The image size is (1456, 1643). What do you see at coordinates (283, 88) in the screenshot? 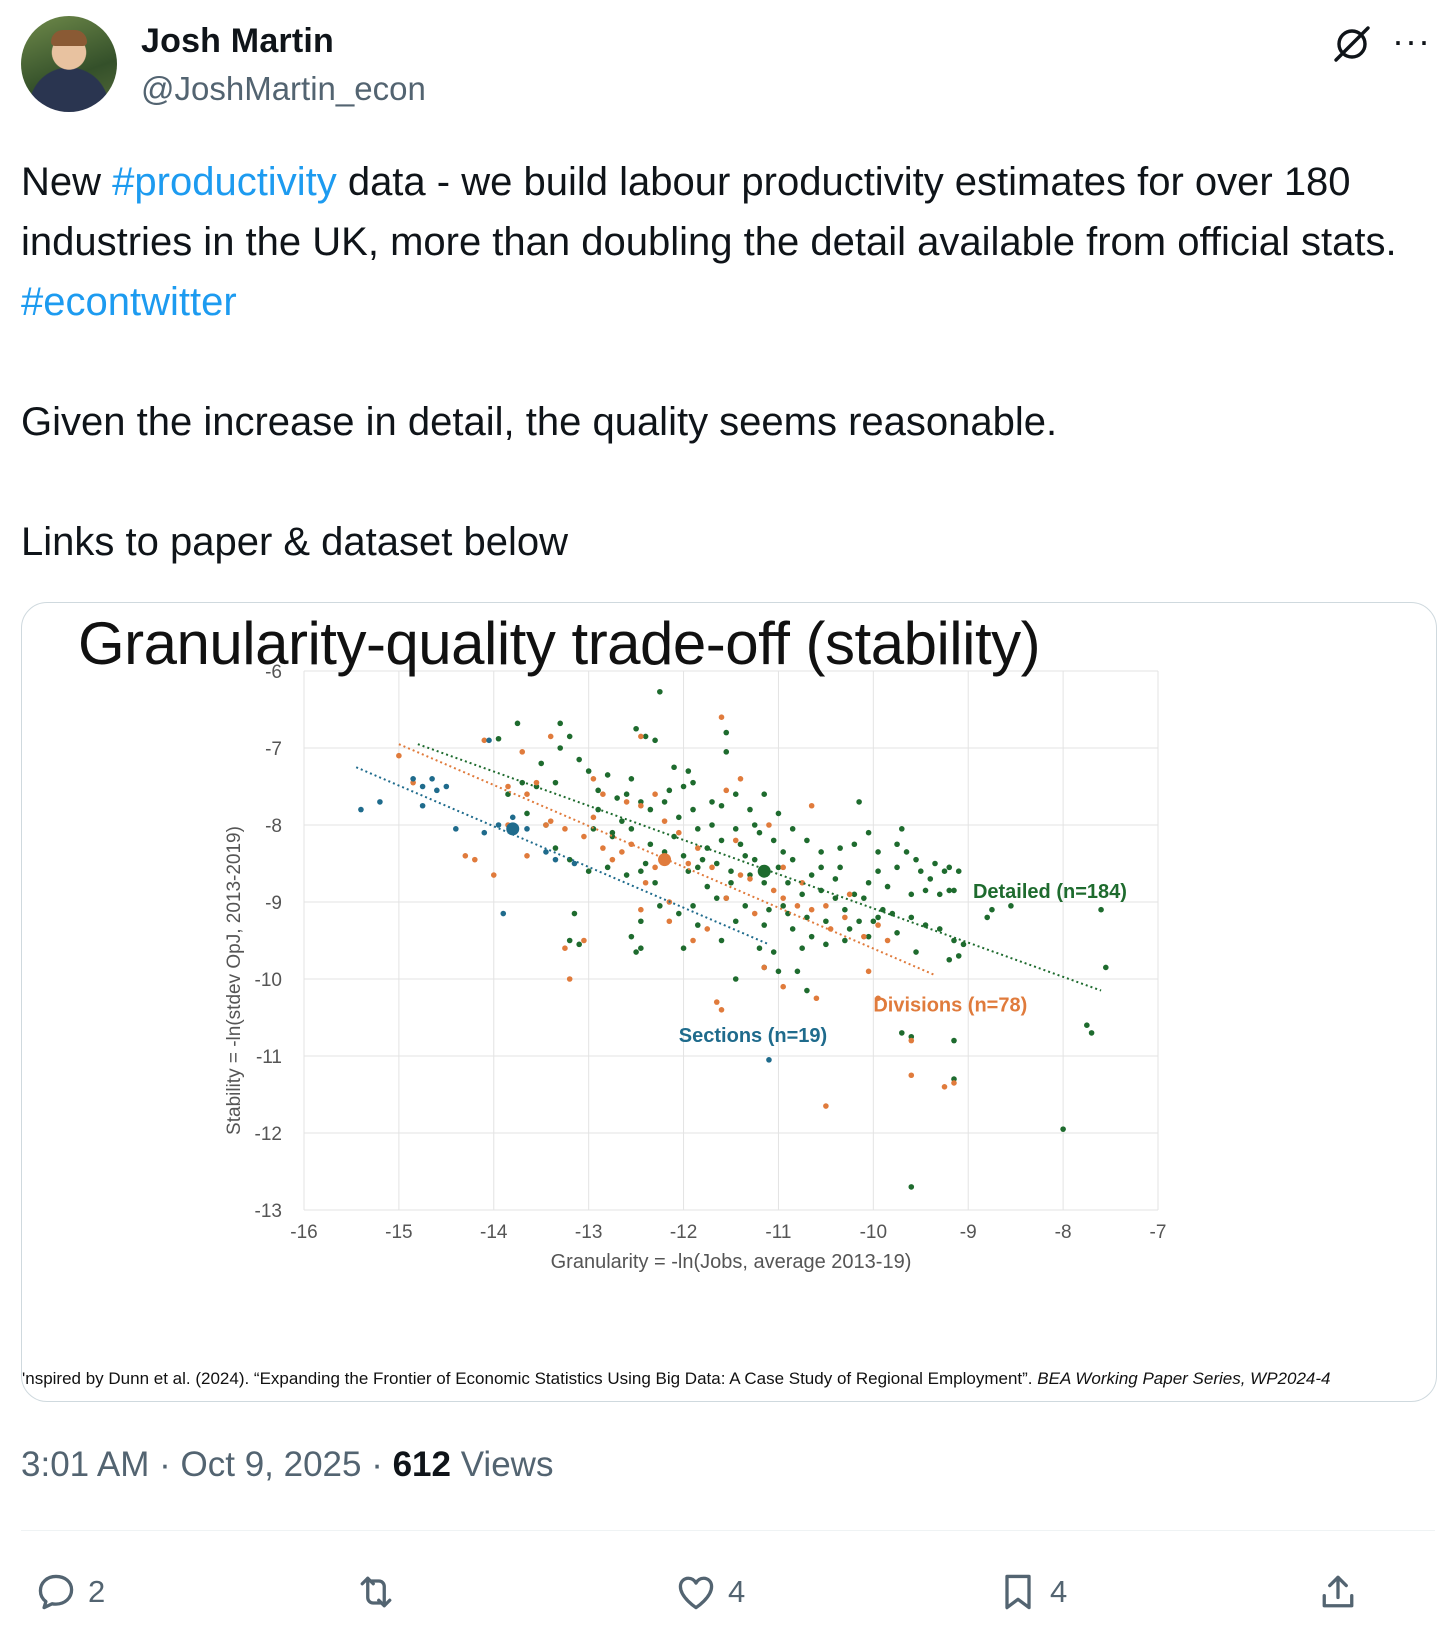
I see `author-handle: @JoshMartin_econ` at bounding box center [283, 88].